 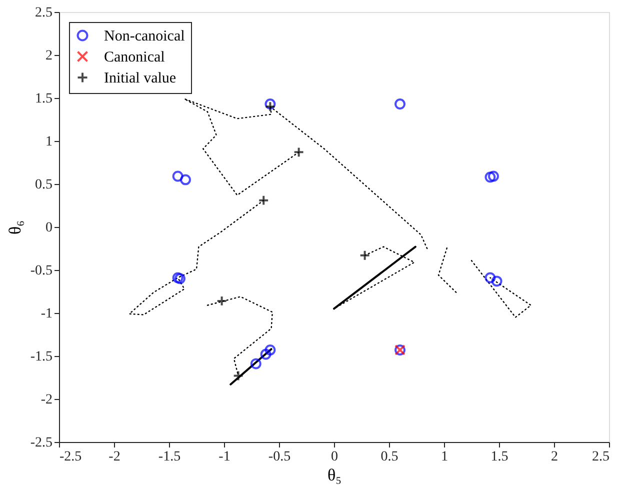 I want to click on x-tick-label: -1, so click(x=224, y=457).